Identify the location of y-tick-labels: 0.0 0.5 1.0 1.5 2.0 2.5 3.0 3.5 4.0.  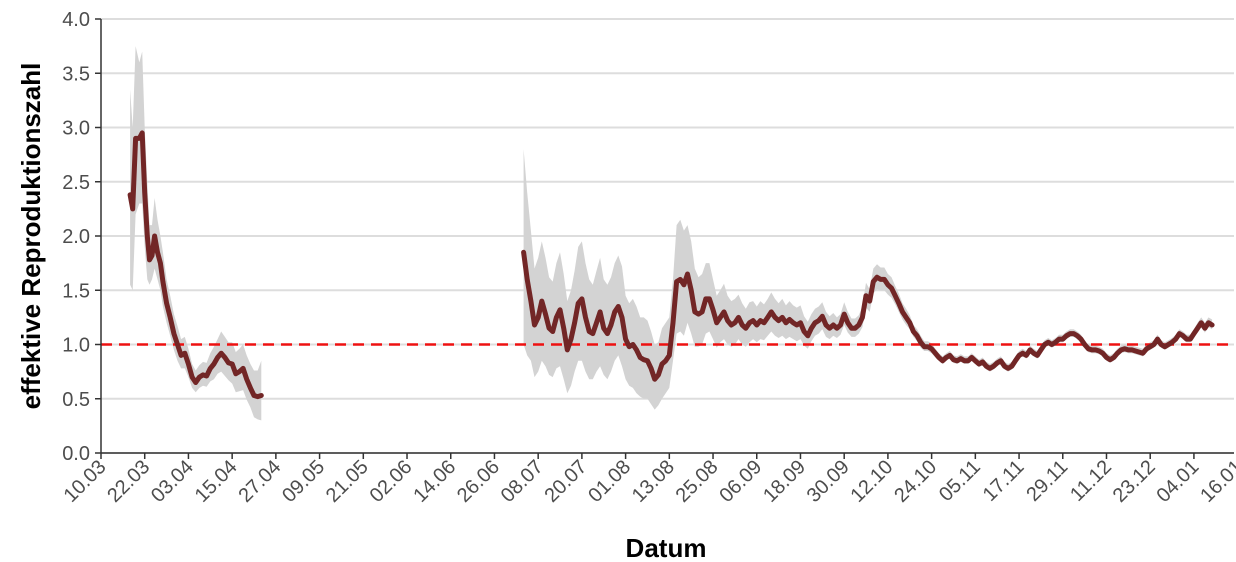
(76, 237).